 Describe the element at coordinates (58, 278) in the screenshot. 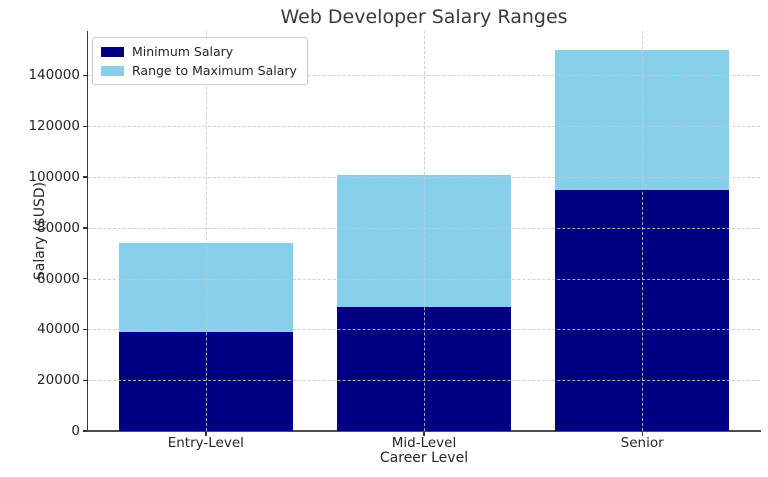

I see `y-tick-label: 60000` at that location.